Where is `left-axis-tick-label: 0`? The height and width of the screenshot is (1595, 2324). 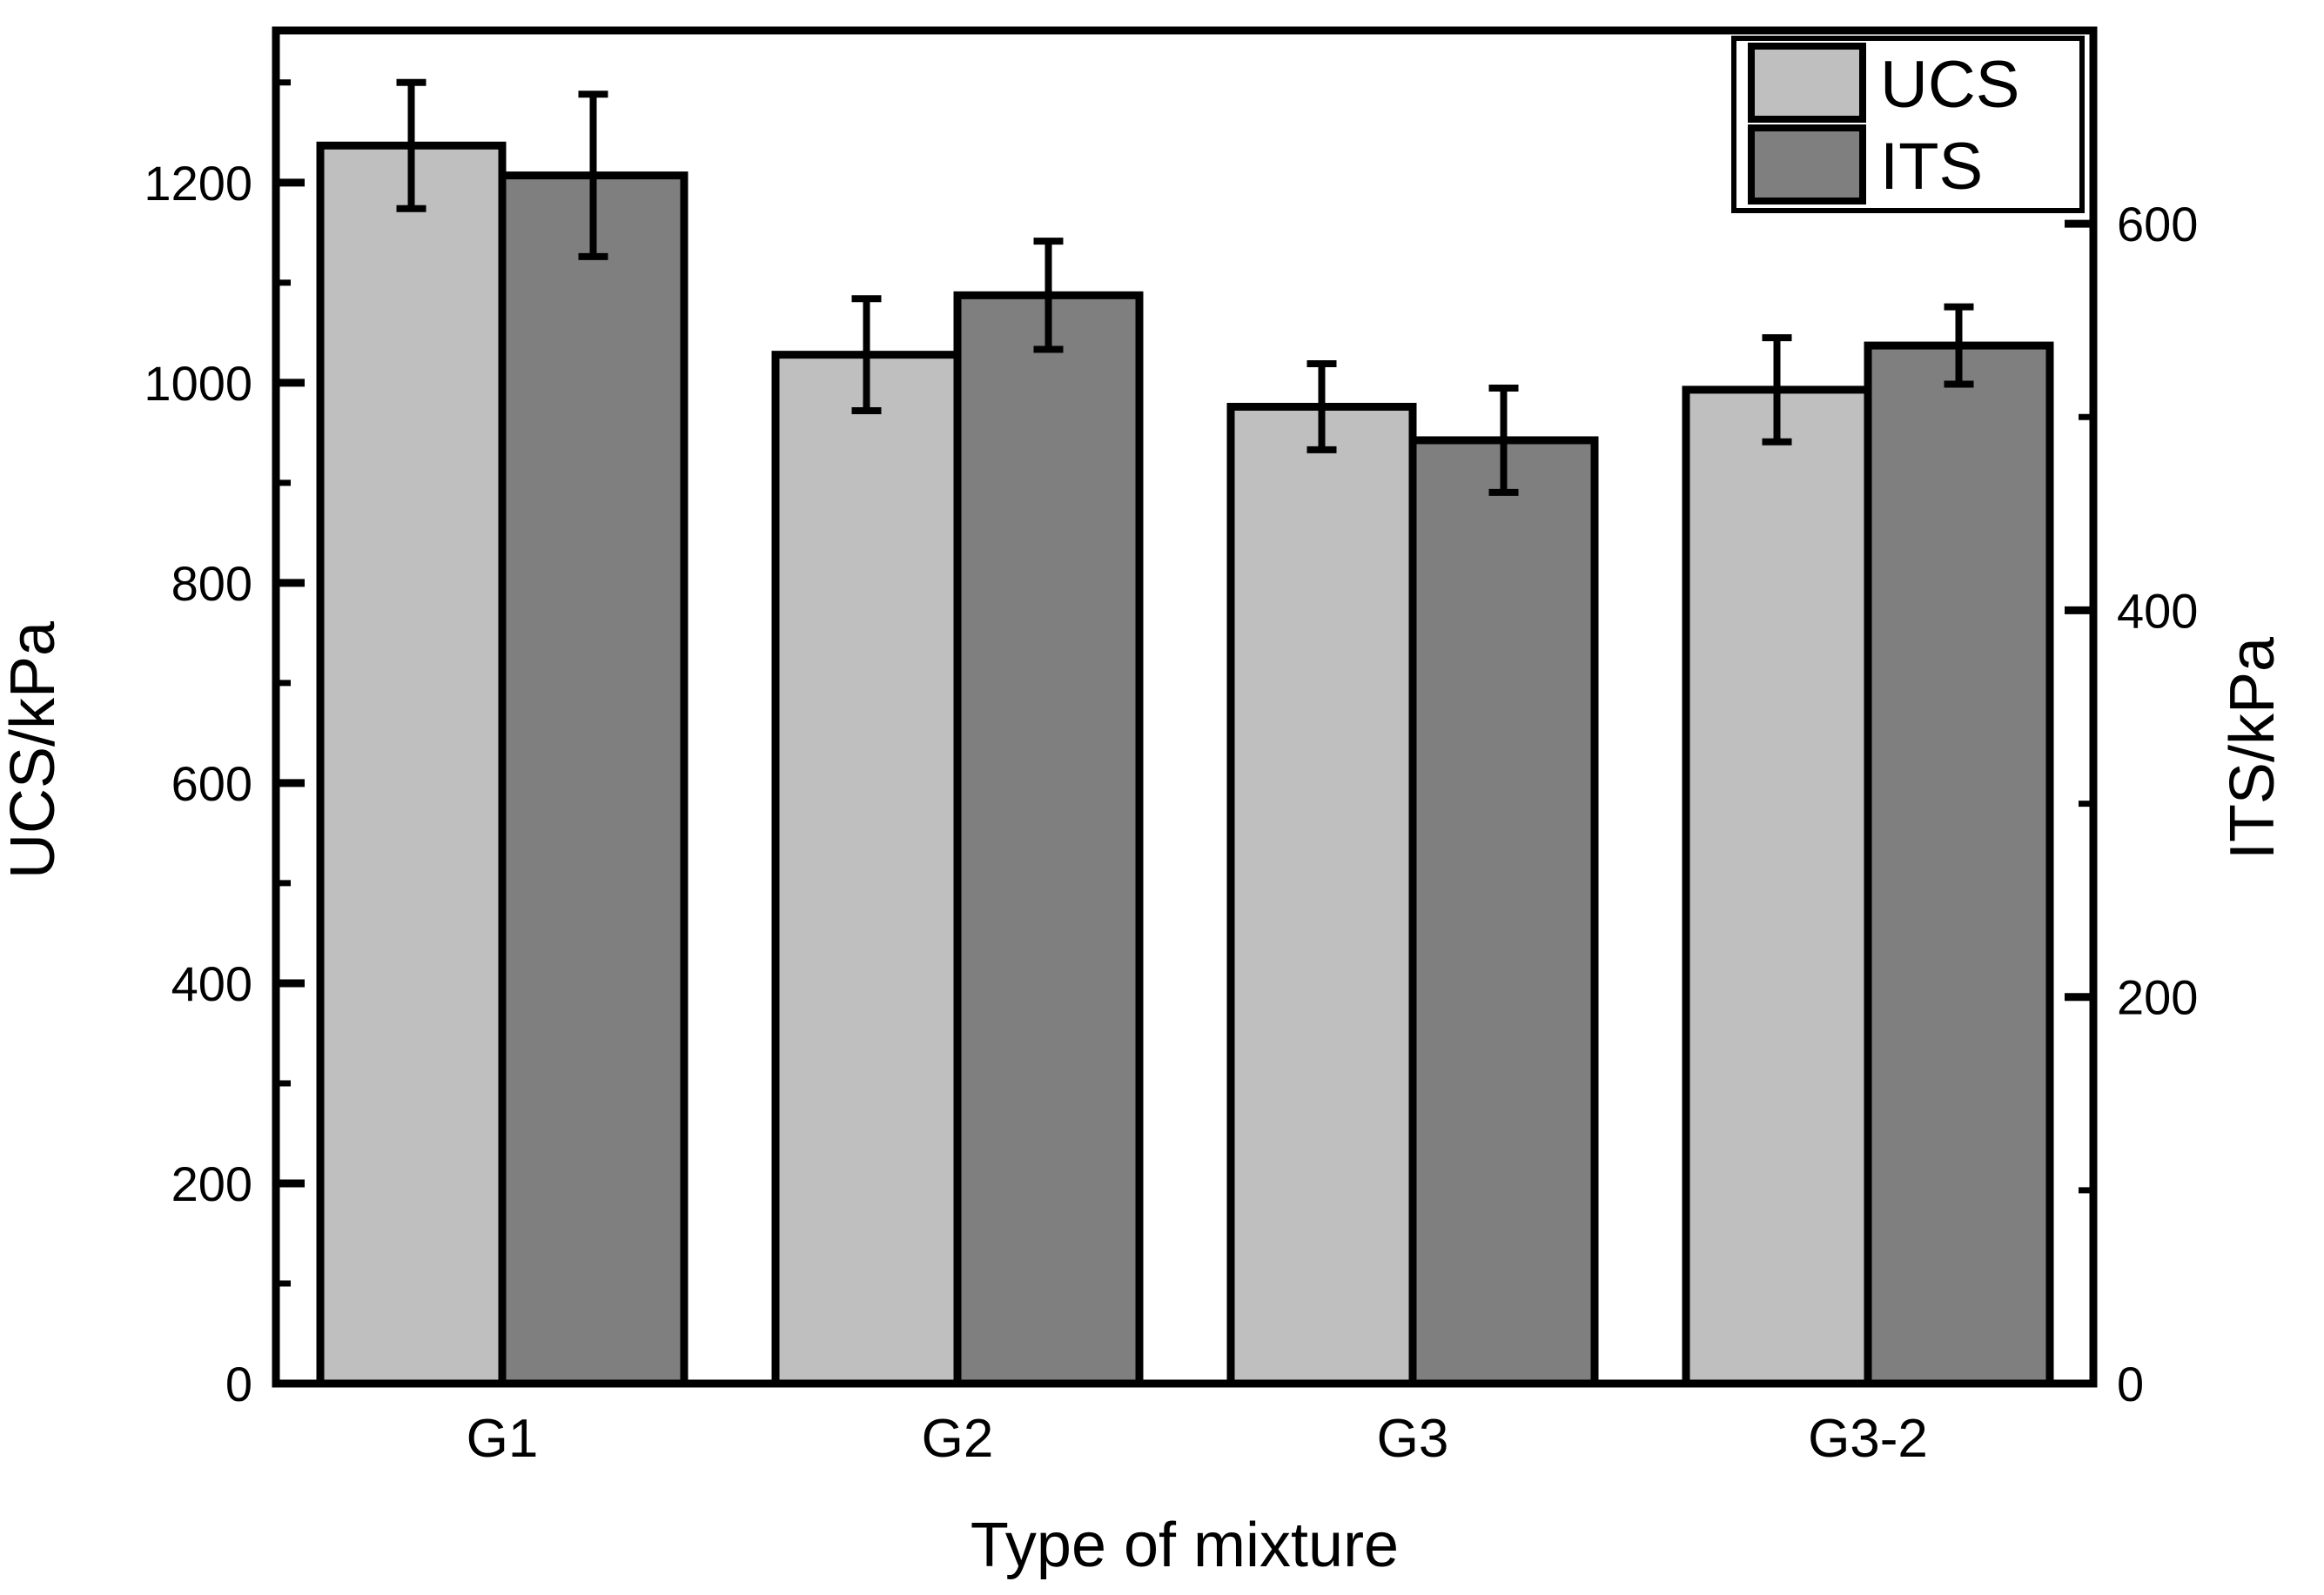 left-axis-tick-label: 0 is located at coordinates (239, 1384).